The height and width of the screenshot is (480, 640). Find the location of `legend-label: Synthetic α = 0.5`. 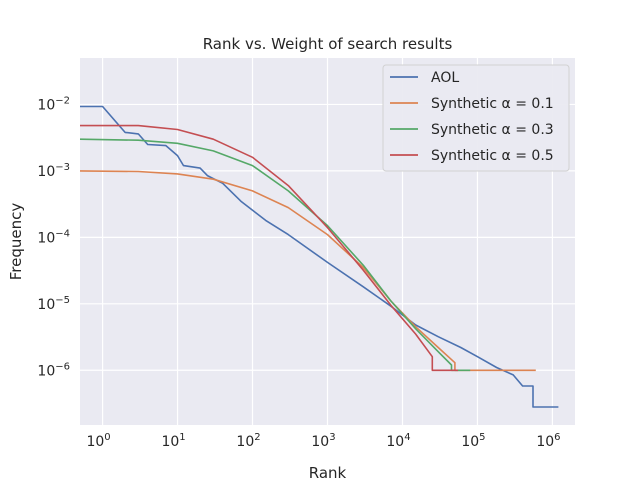

legend-label: Synthetic α = 0.5 is located at coordinates (492, 156).